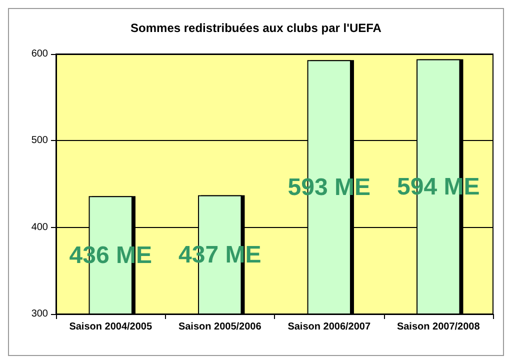  I want to click on x-tick-label: Saison 2005/2006, so click(220, 327).